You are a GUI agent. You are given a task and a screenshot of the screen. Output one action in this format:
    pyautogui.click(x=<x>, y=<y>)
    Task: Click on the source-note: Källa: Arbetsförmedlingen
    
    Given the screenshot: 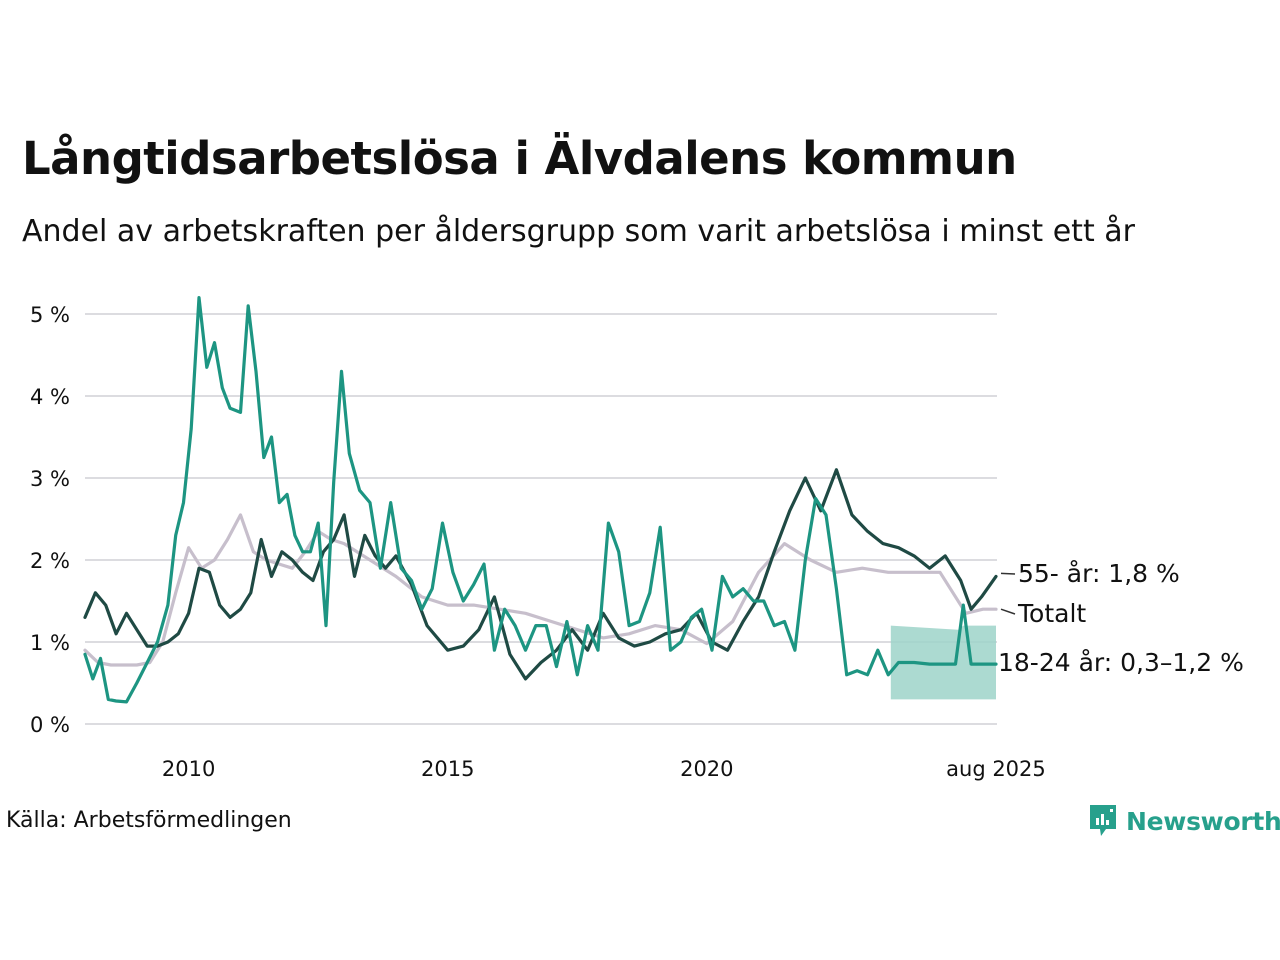 What is the action you would take?
    pyautogui.click(x=149, y=820)
    